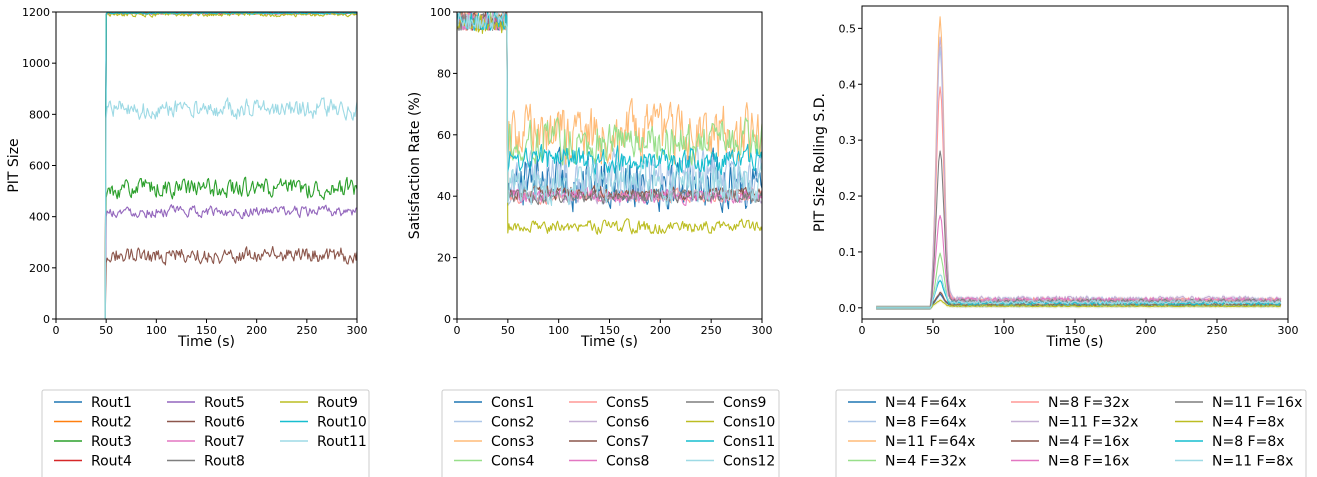 Image resolution: width=1317 pixels, height=477 pixels. Describe the element at coordinates (627, 442) in the screenshot. I see `legend-label: Cons7` at that location.